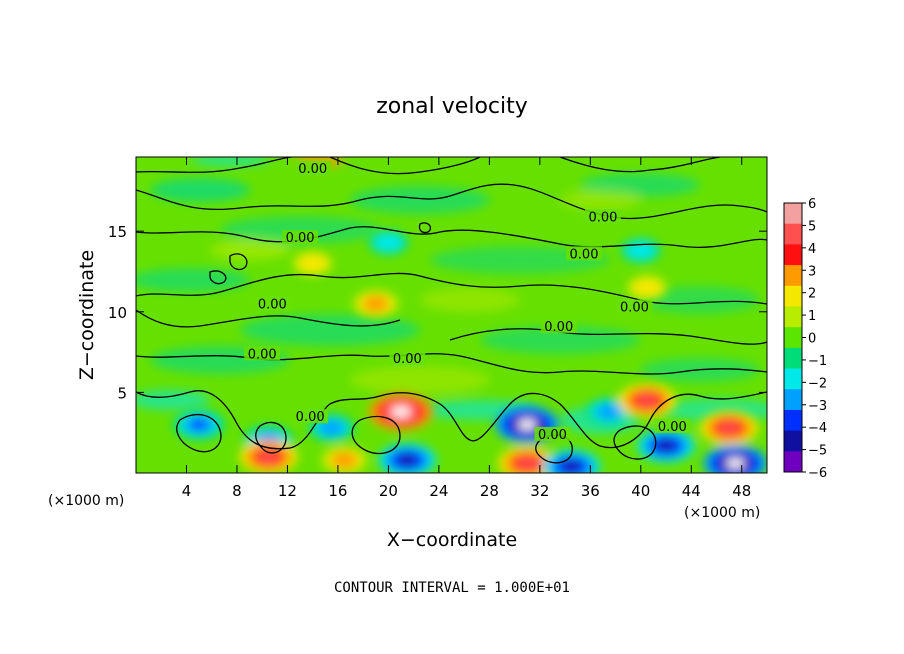  I want to click on y-tick-label-15: 15, so click(117, 232).